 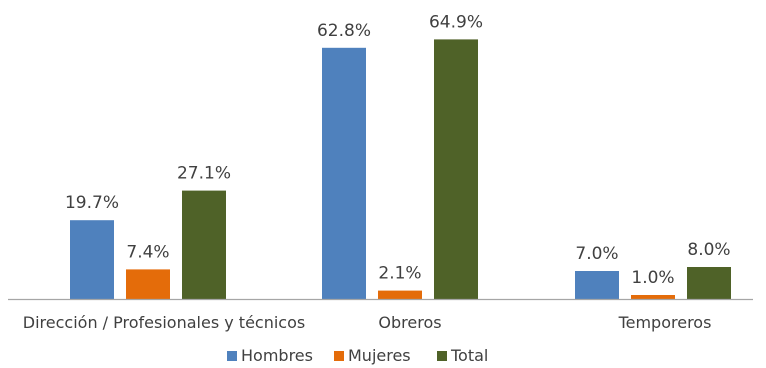 I want to click on legend-label-hombres: Hombres, so click(x=277, y=355).